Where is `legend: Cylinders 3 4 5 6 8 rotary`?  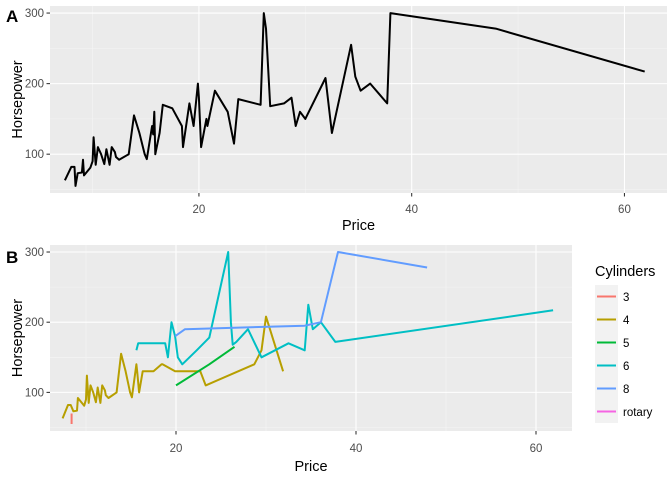 legend: Cylinders 3 4 5 6 8 rotary is located at coordinates (625, 343).